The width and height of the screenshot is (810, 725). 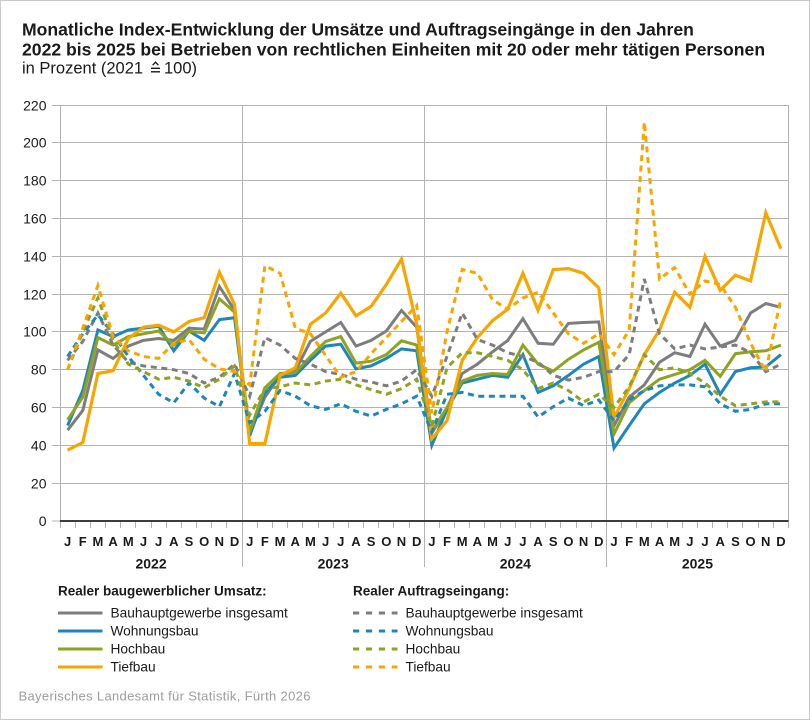 I want to click on svg-text: Realer baugewerblicher Umsatz:, so click(x=162, y=590).